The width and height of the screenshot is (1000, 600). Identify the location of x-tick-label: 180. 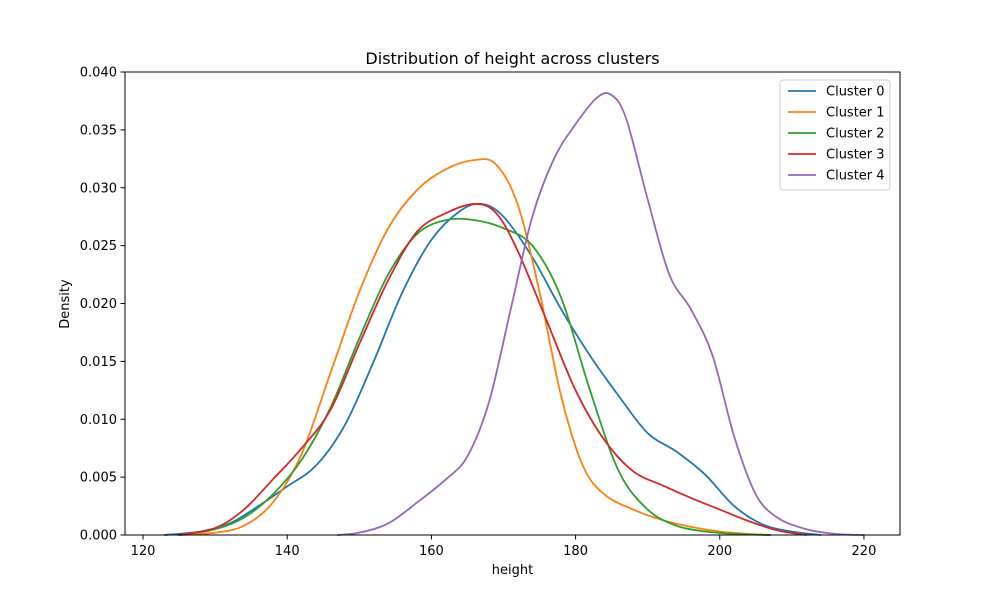
(575, 551).